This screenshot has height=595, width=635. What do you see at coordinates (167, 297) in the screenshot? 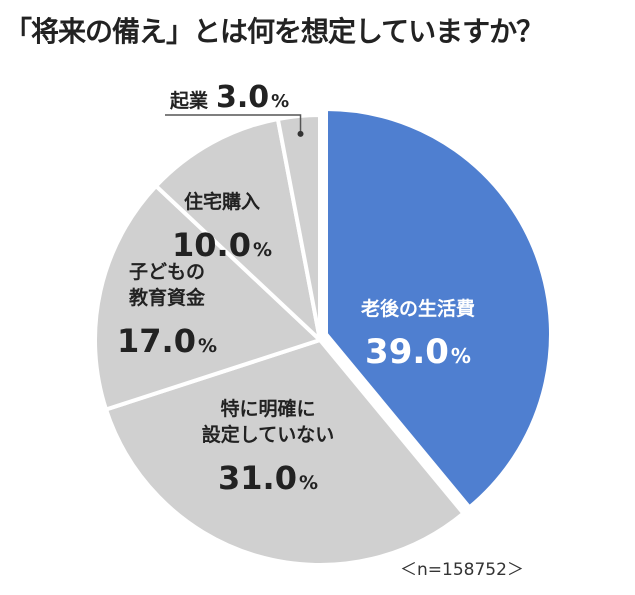
I see `slice-label-3: 教育資金` at bounding box center [167, 297].